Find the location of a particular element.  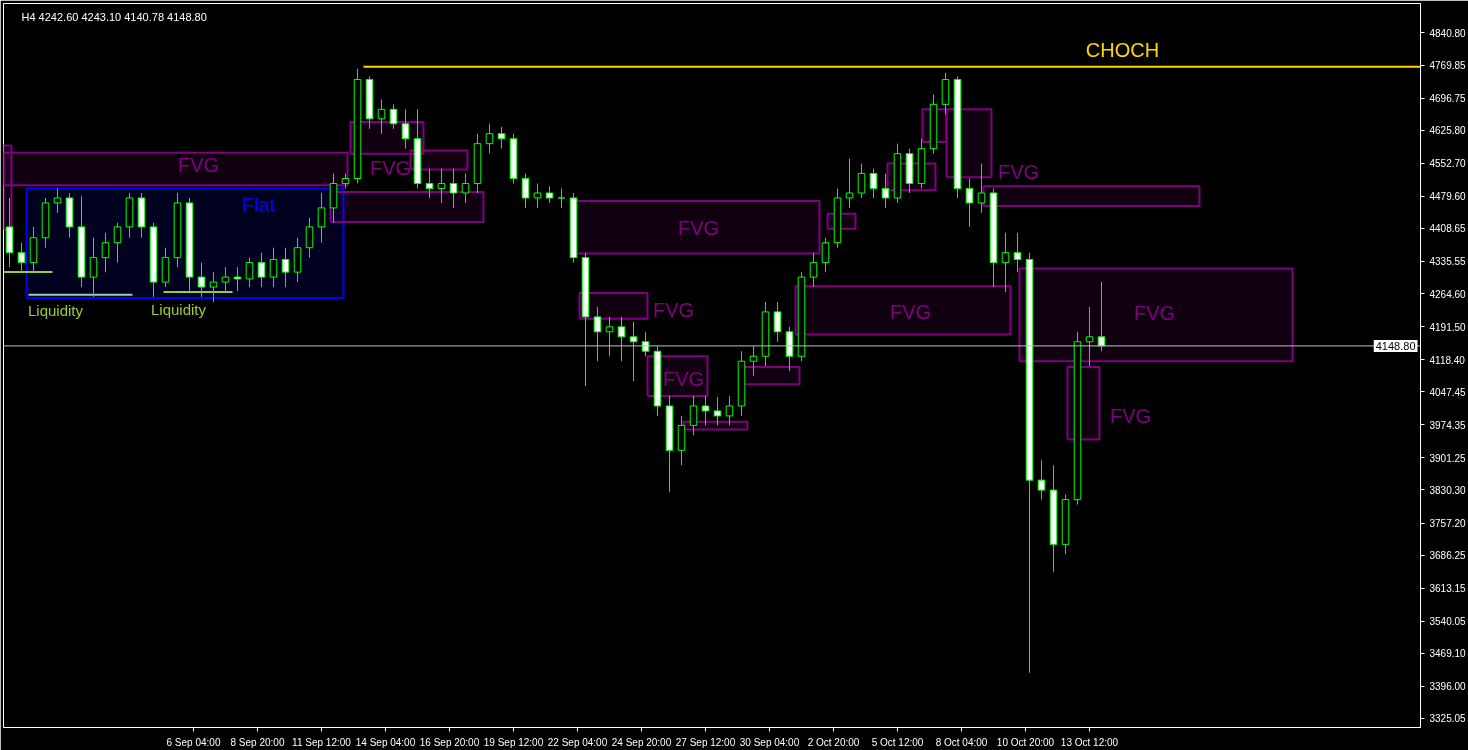

y-tick-label: 4696.75 is located at coordinates (1448, 99).